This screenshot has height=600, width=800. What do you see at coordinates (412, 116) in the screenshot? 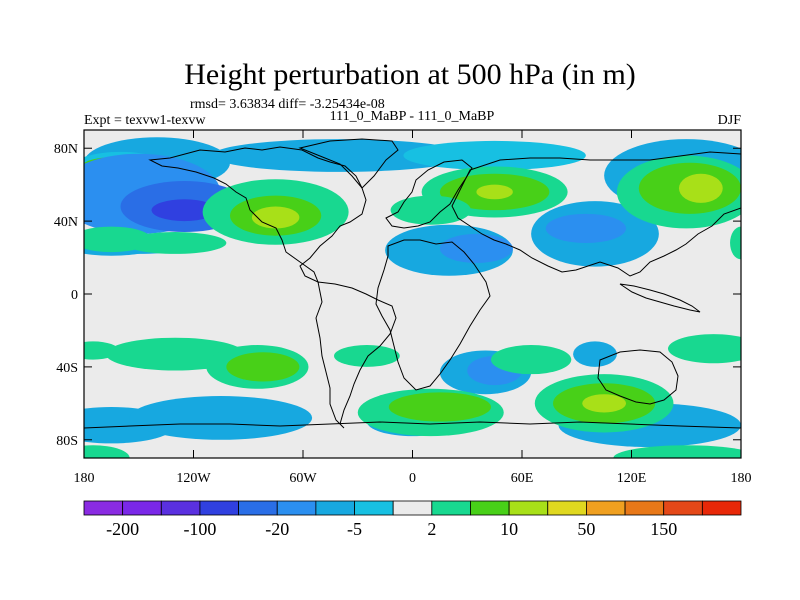
I see `center-label: 111_0_MaBP - 111_0_MaBP` at bounding box center [412, 116].